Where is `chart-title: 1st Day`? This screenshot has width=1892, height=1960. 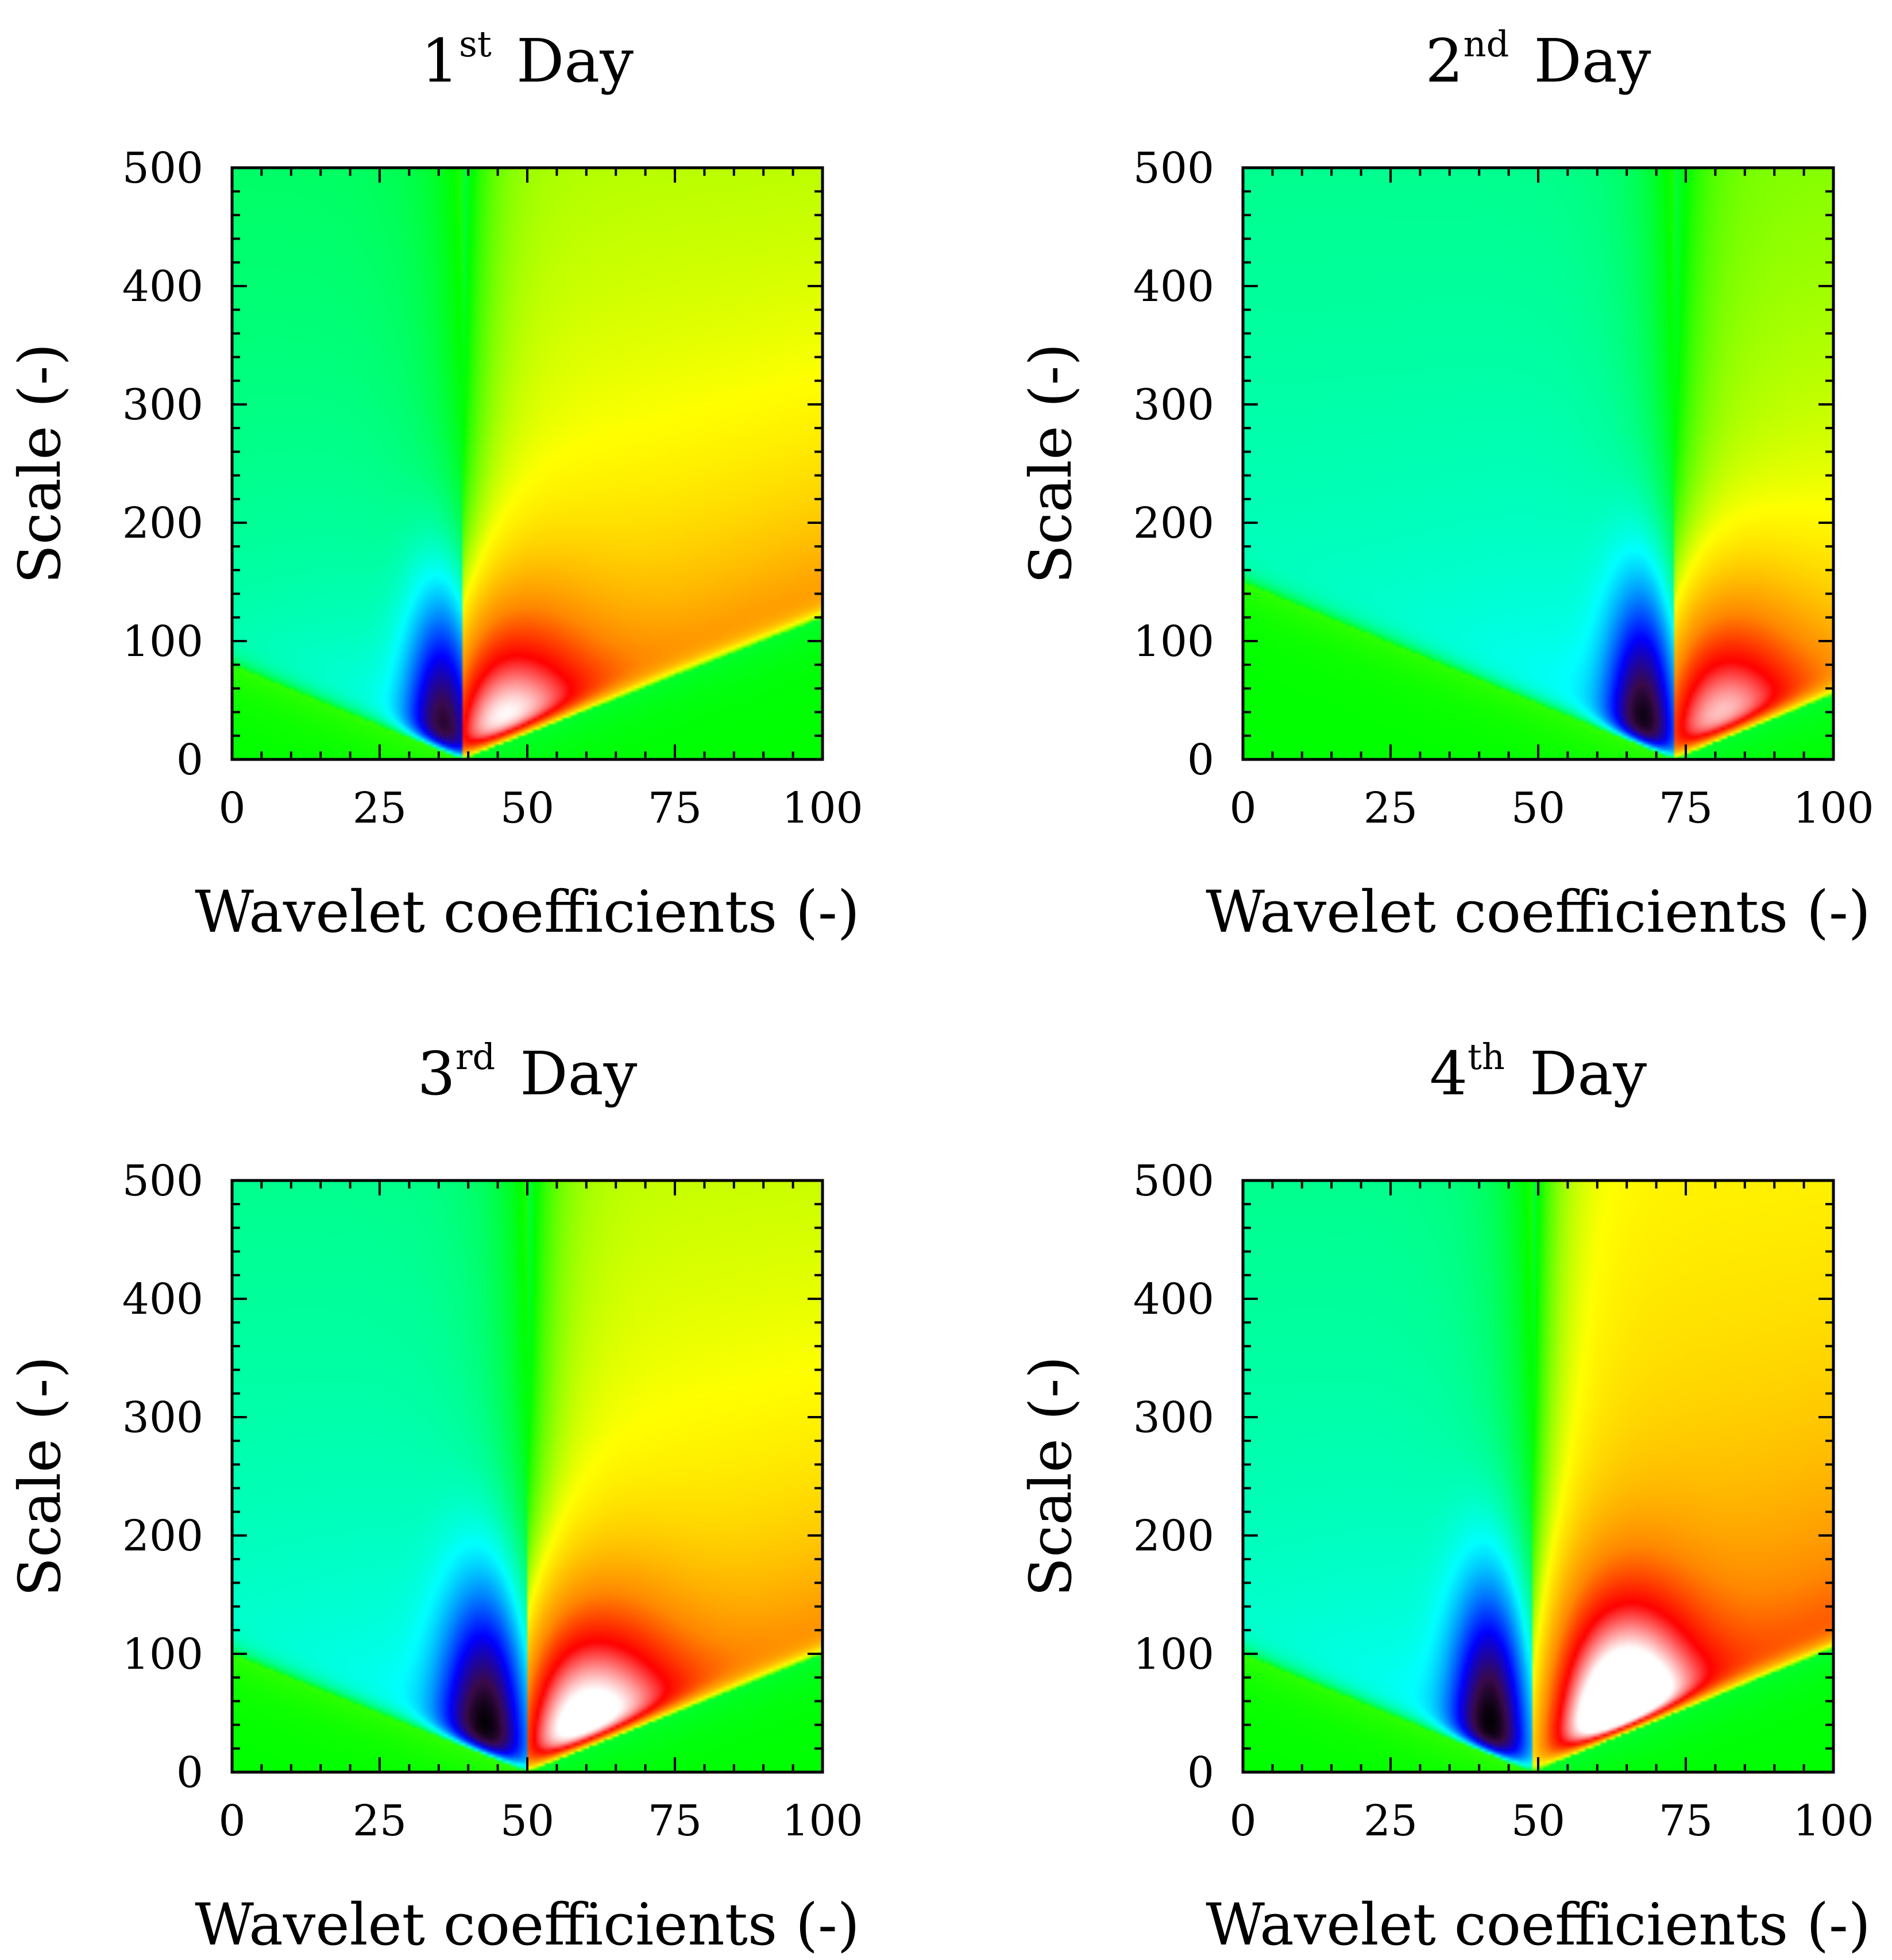 chart-title: 1st Day is located at coordinates (528, 59).